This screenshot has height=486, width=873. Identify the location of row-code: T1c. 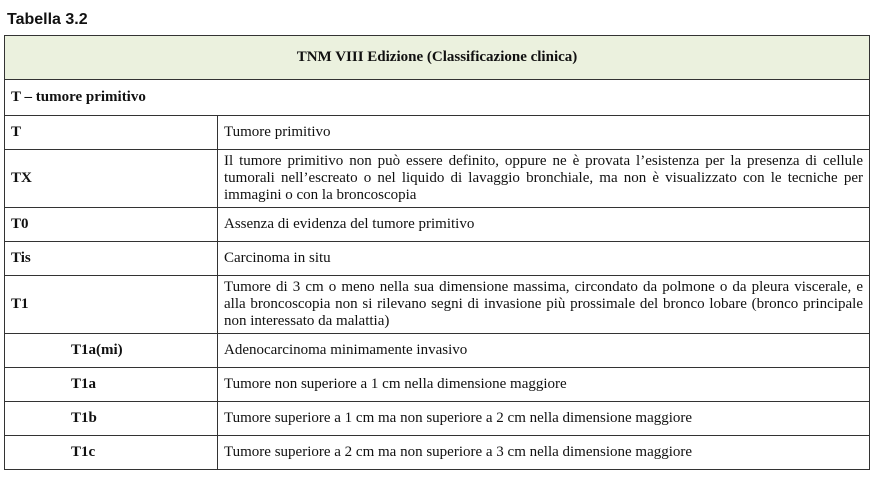
(111, 452).